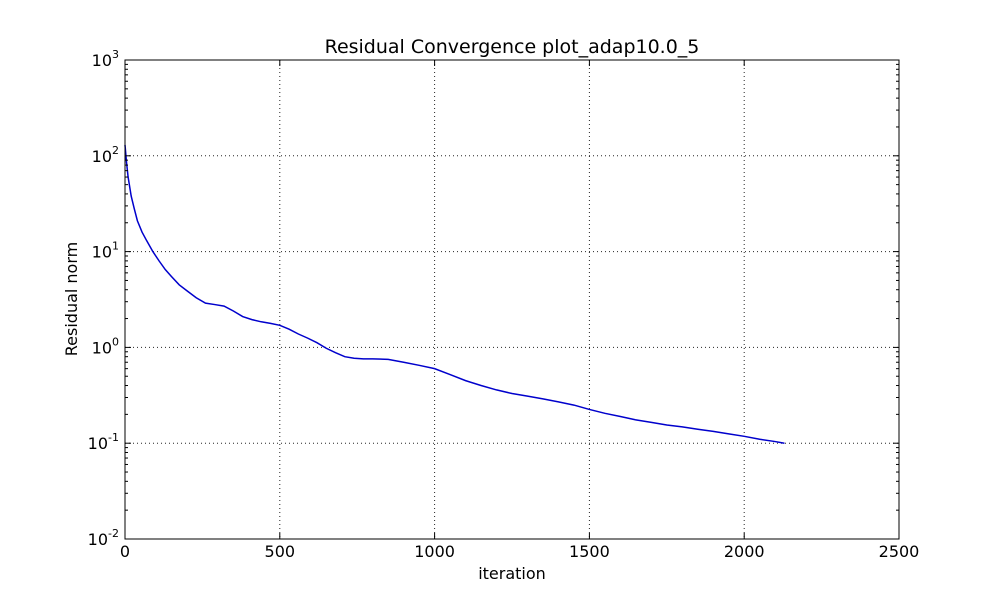 The width and height of the screenshot is (1000, 605). I want to click on y-tick-label: 10³, so click(105, 59).